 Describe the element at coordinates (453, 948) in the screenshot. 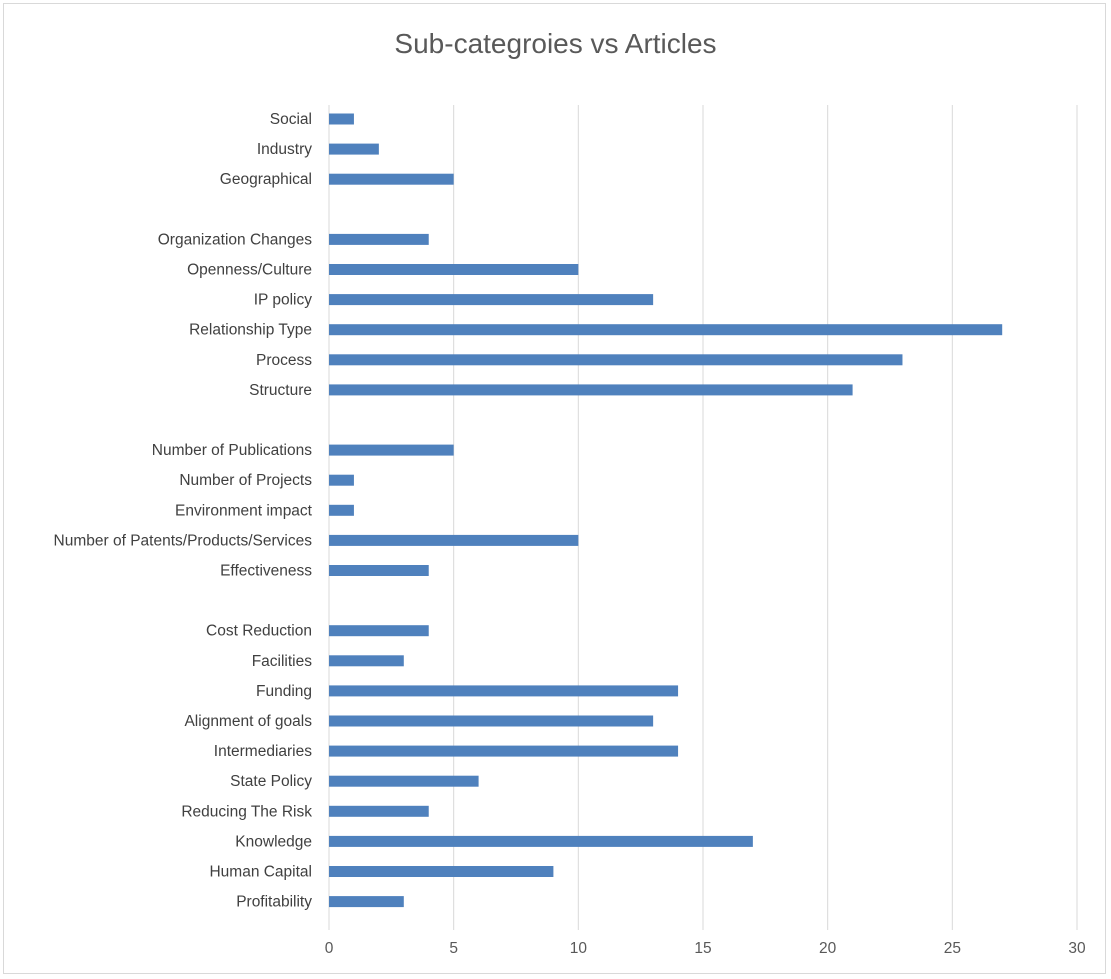

I see `x-tick-label: 5` at that location.